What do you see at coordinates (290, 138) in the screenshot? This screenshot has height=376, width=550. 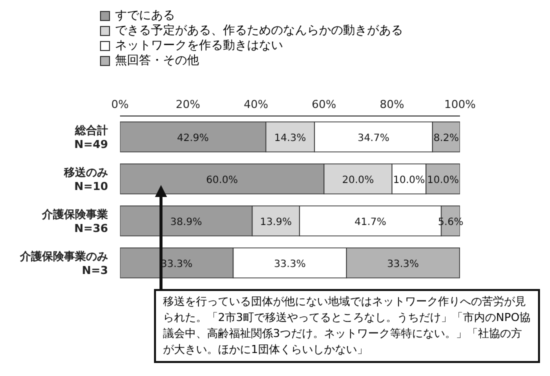 I see `data-label: 14.3%` at bounding box center [290, 138].